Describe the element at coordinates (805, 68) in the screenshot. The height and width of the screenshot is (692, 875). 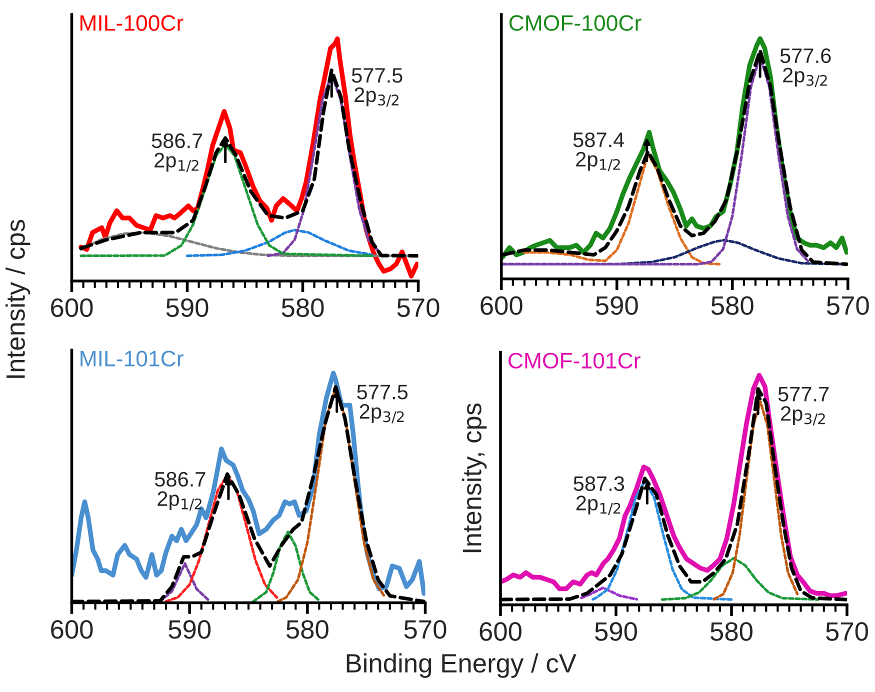
I see `annotation: 577.6 2p$_{3/2}$` at that location.